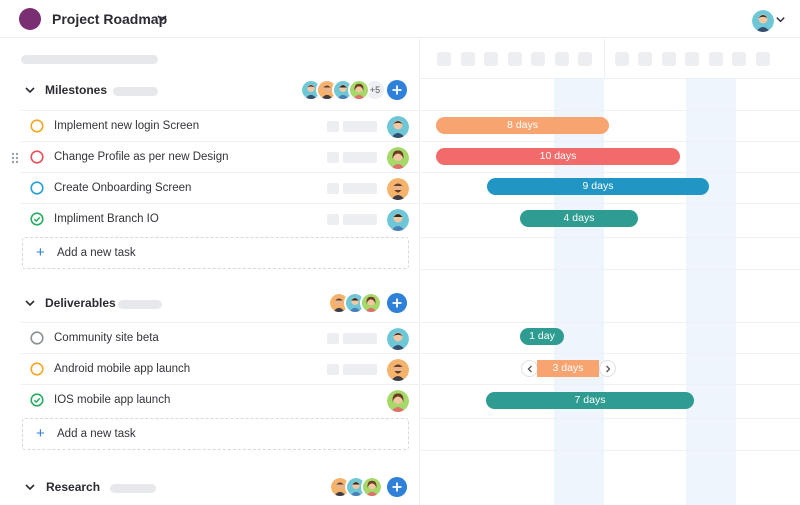 The image size is (800, 505). I want to click on group-title: Research, so click(73, 487).